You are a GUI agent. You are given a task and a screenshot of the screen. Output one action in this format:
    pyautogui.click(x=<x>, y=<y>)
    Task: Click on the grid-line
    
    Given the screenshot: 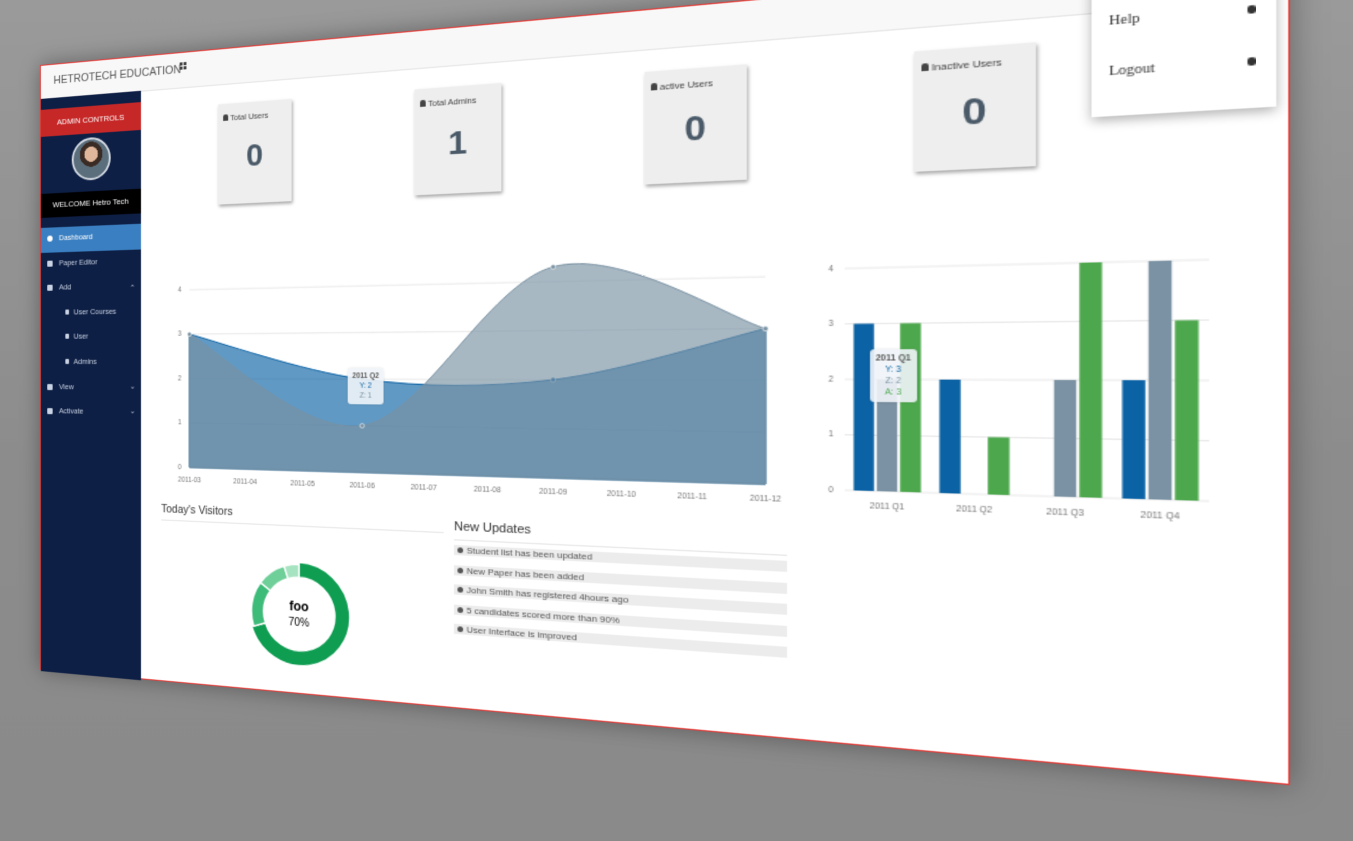 What is the action you would take?
    pyautogui.click(x=477, y=283)
    